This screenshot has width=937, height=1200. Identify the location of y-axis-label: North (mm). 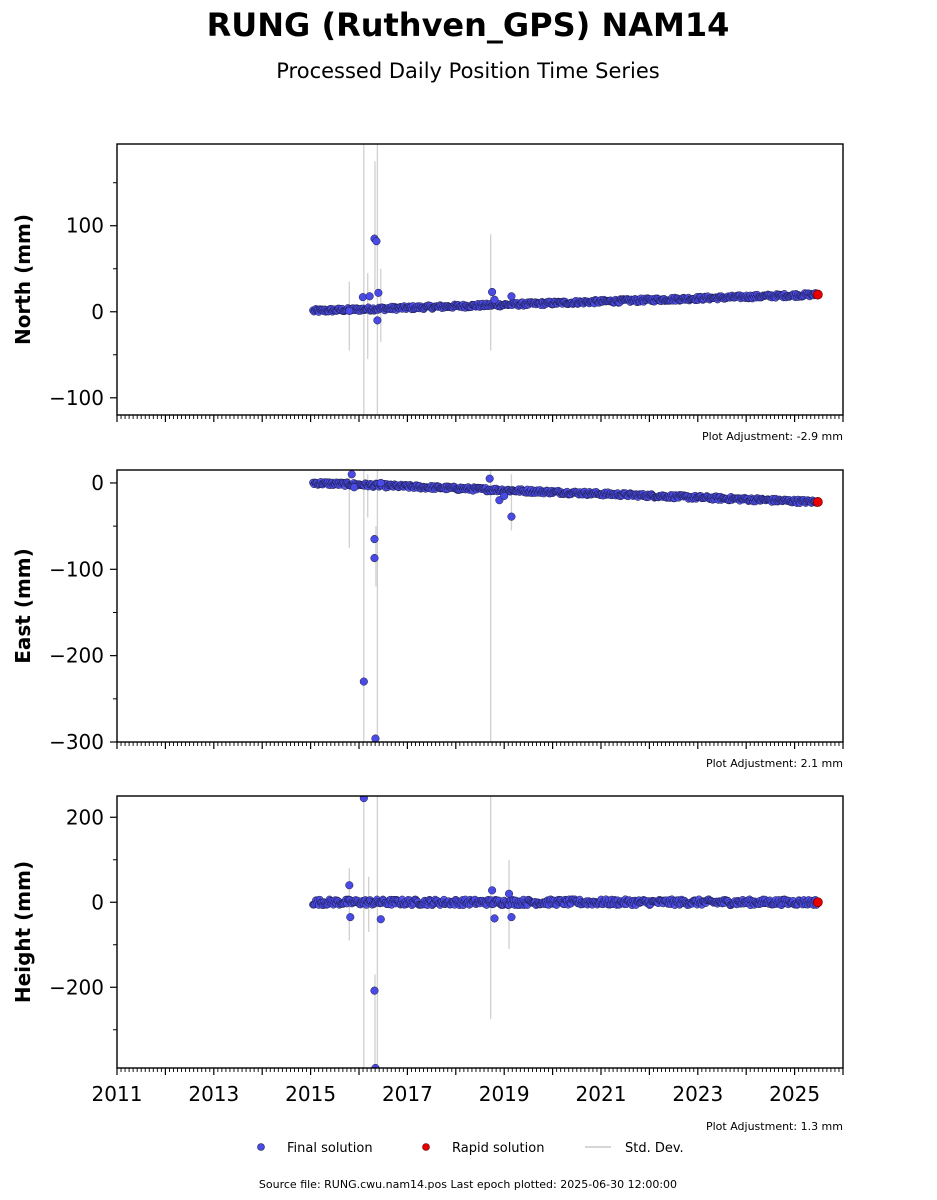
(23, 279).